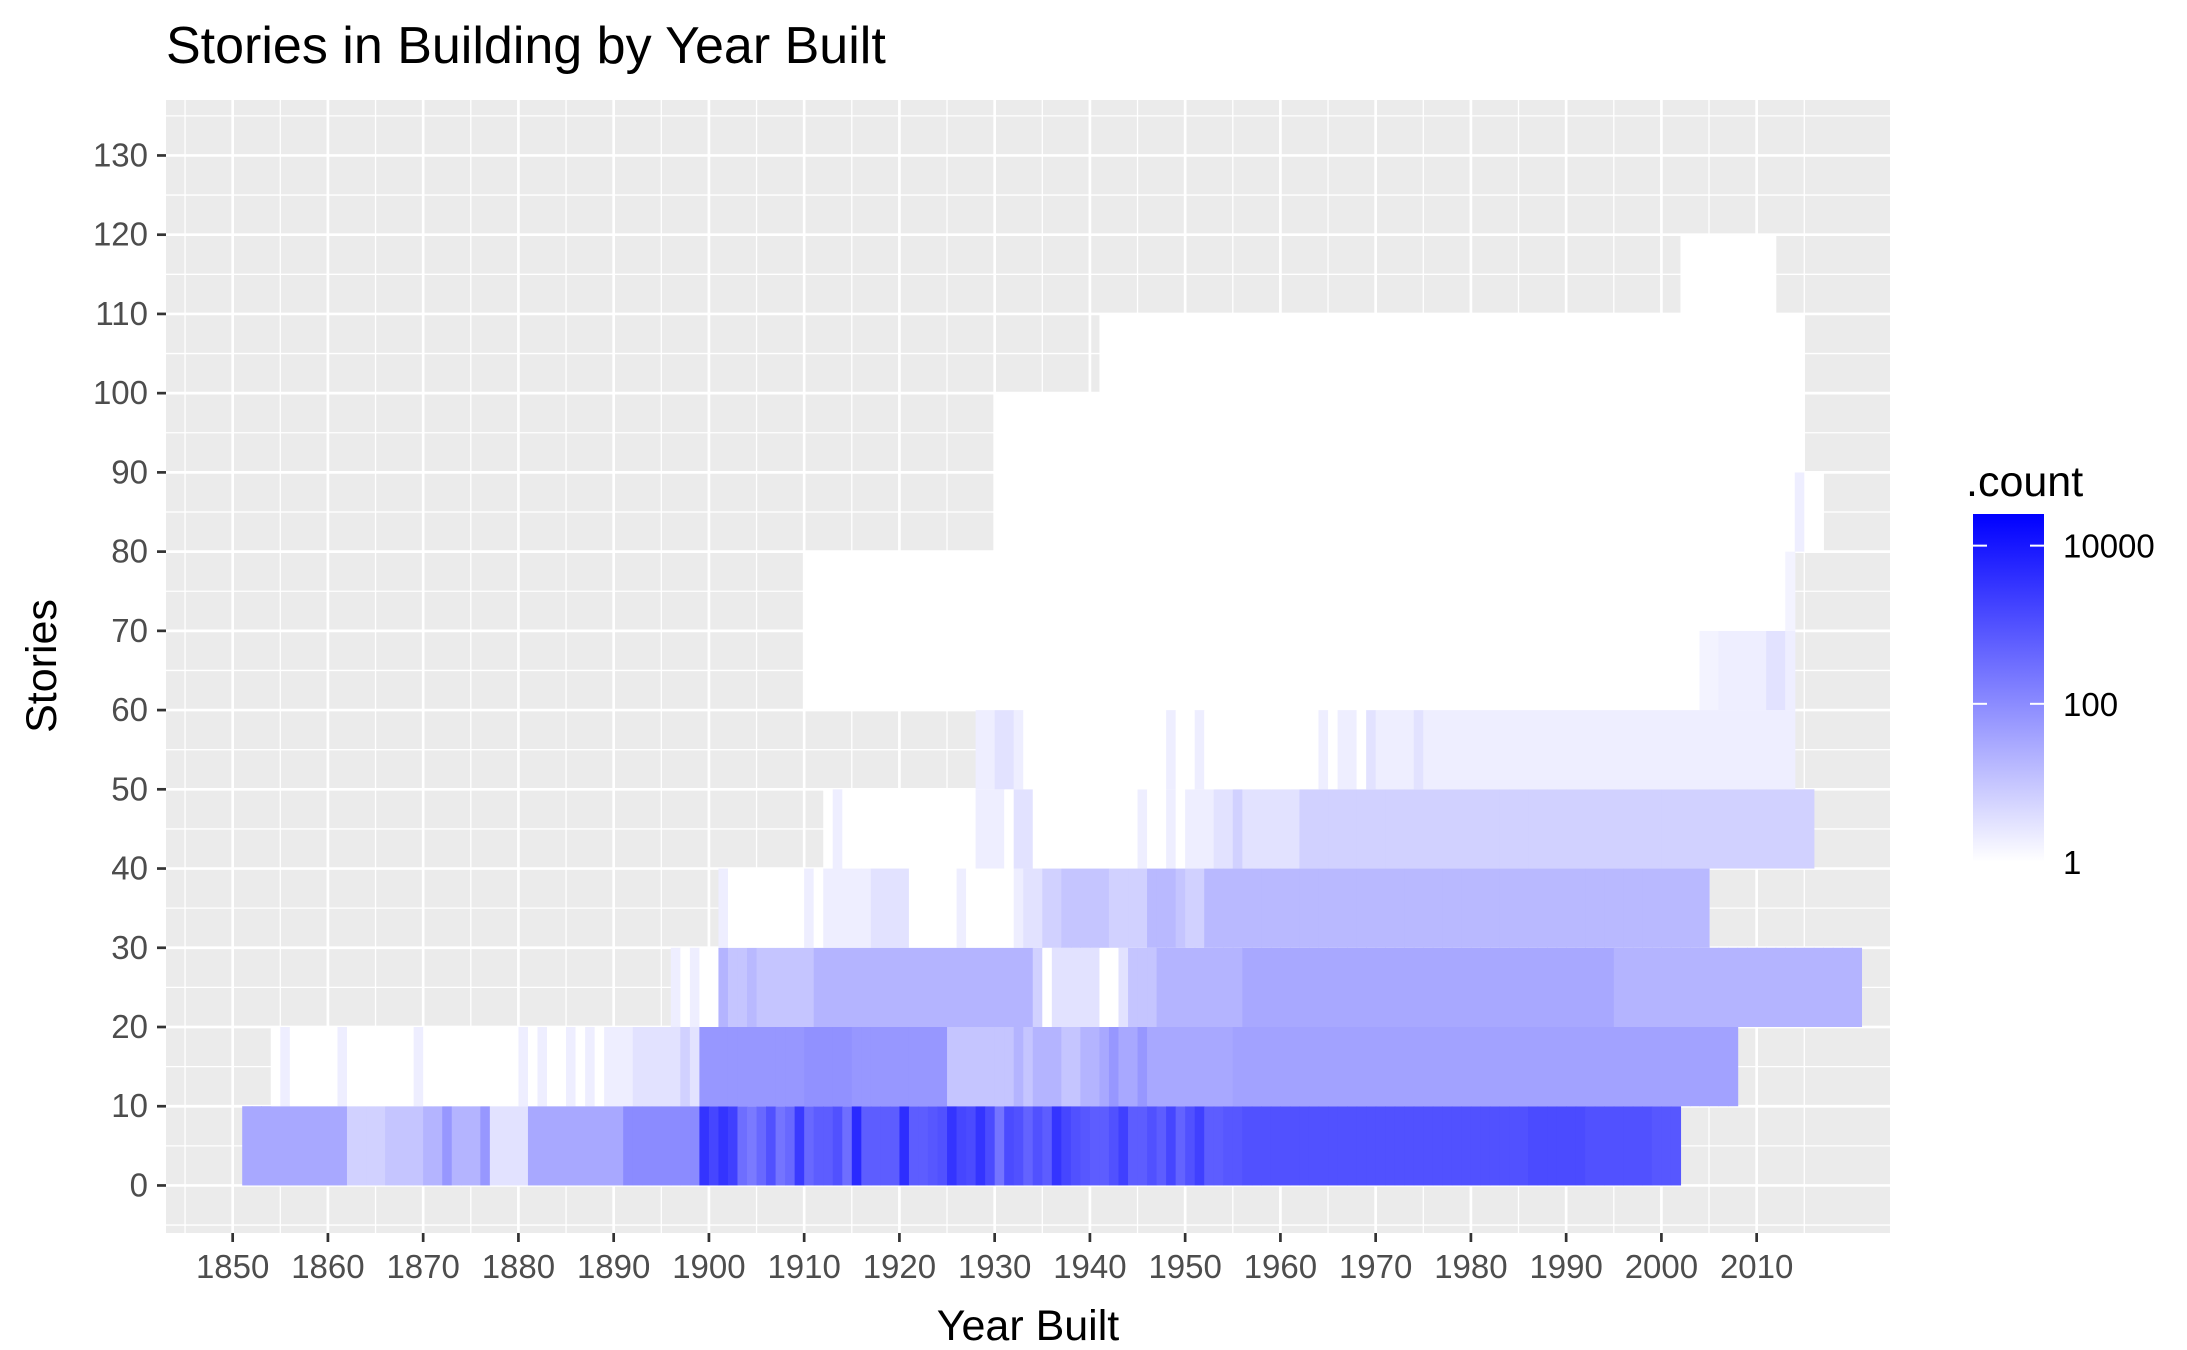 The image size is (2187, 1350). I want to click on x-tick-label: 1990, so click(1565, 1266).